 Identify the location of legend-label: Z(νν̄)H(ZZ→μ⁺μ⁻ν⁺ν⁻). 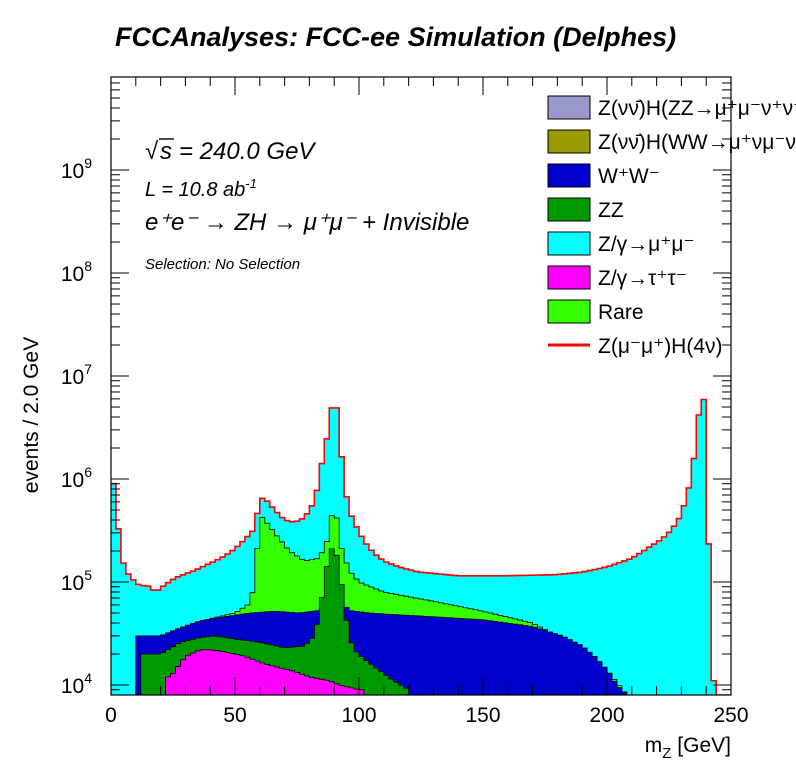
(697, 108).